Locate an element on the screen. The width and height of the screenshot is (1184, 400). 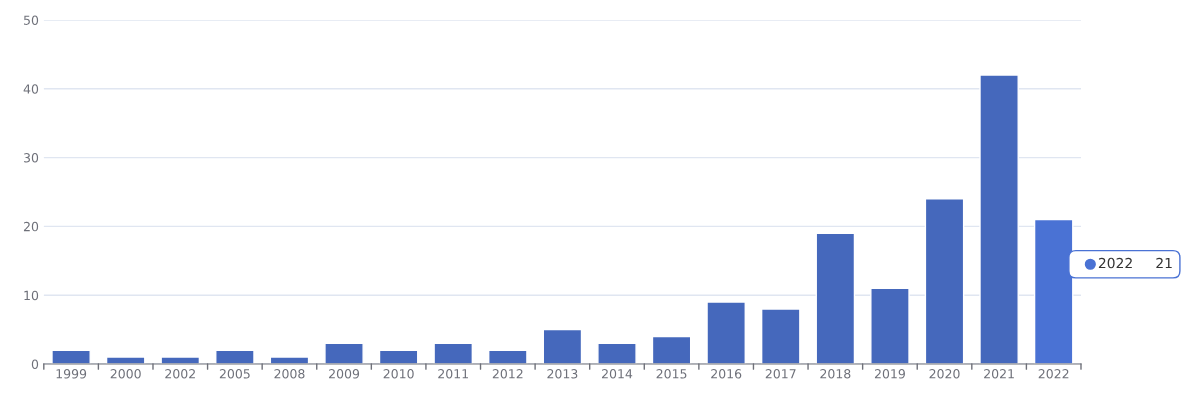
x-tick-label: 2005 is located at coordinates (234, 374).